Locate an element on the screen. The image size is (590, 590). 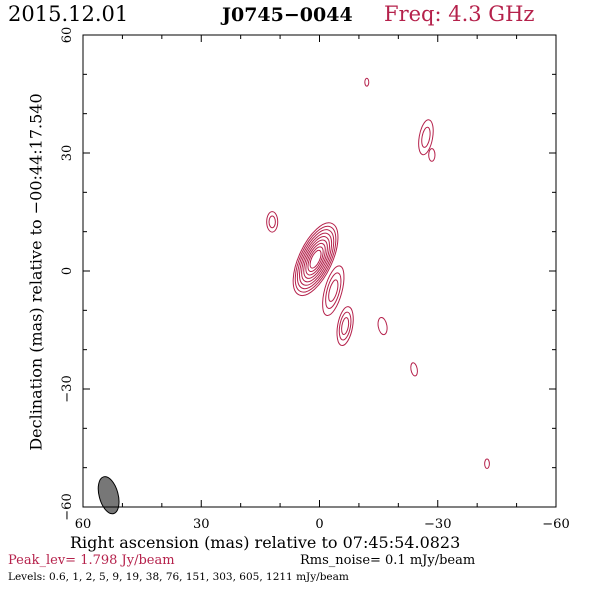
y-tick-label-0: 60 is located at coordinates (67, 35).